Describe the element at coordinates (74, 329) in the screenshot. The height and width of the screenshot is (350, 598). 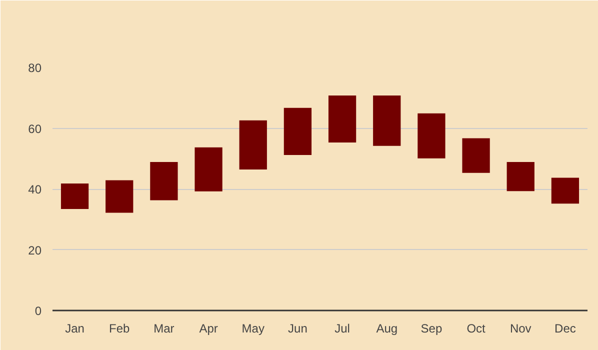
I see `x-tick-label: Jan` at that location.